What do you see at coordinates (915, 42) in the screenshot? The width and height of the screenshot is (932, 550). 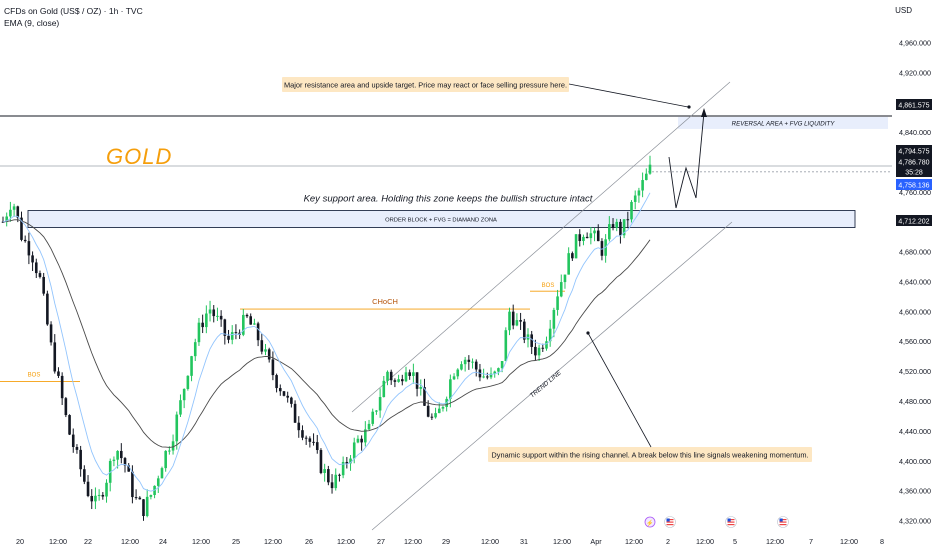 I see `price-tick-label: 4,960.000` at bounding box center [915, 42].